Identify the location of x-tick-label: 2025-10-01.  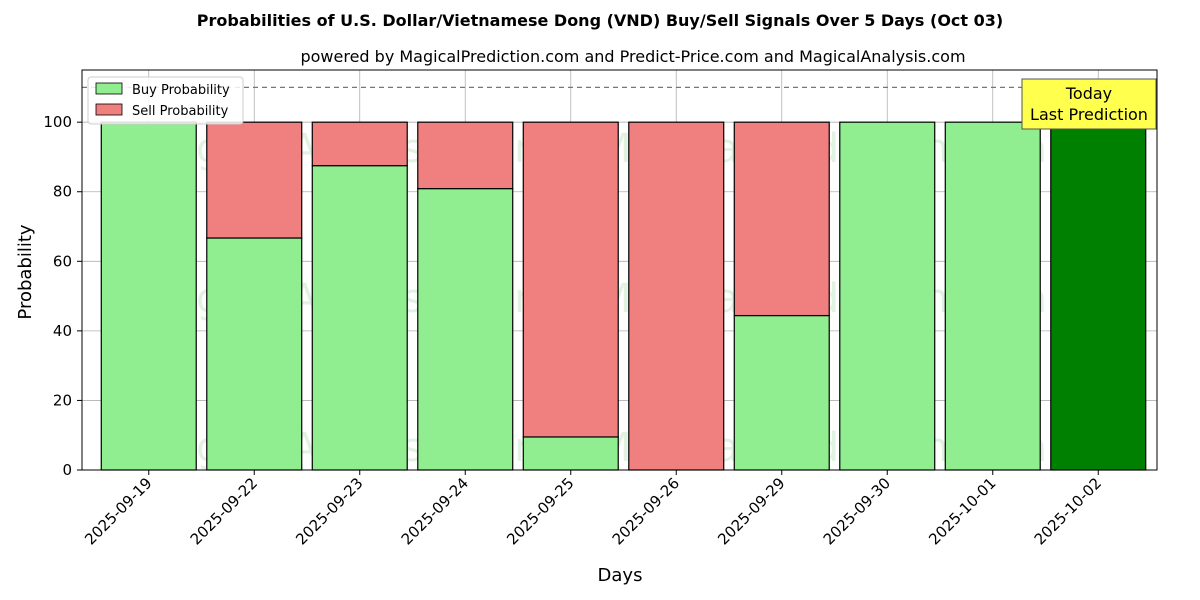
(962, 511).